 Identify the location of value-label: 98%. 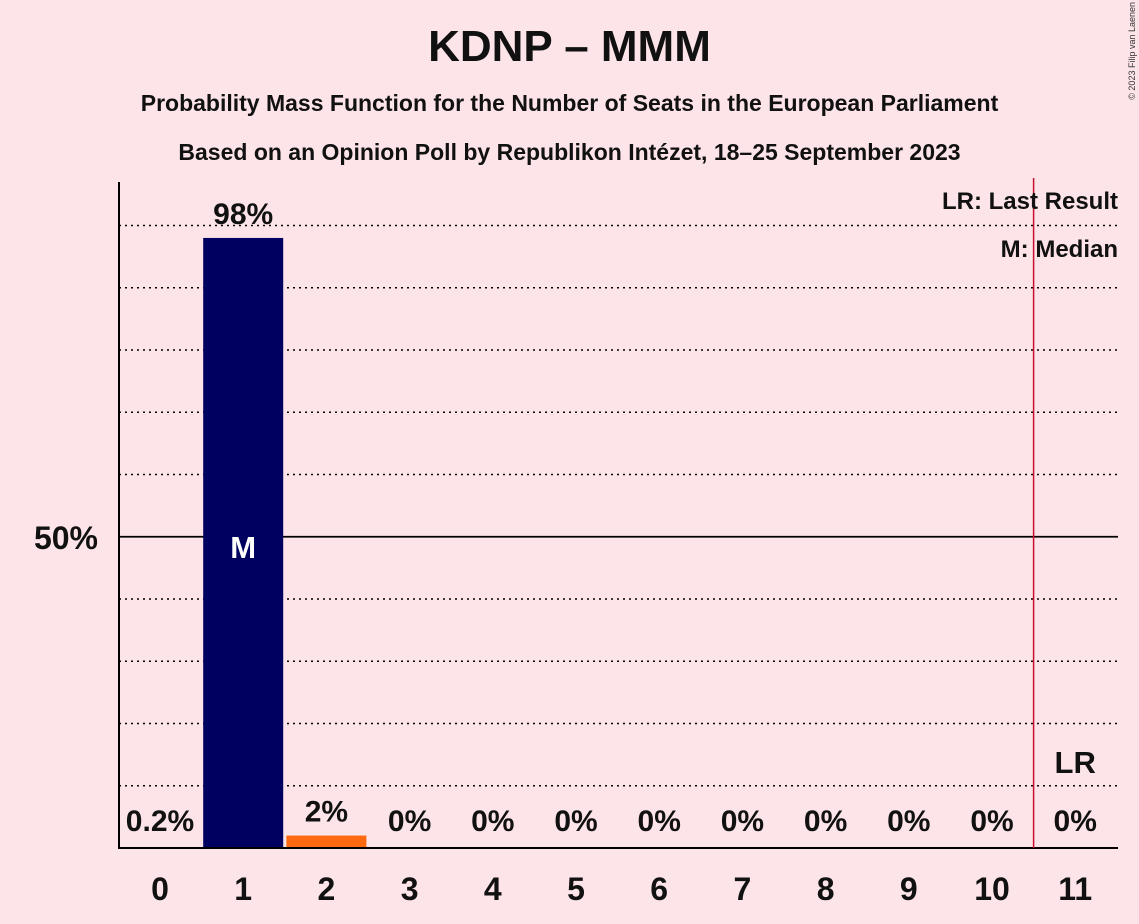
(243, 214).